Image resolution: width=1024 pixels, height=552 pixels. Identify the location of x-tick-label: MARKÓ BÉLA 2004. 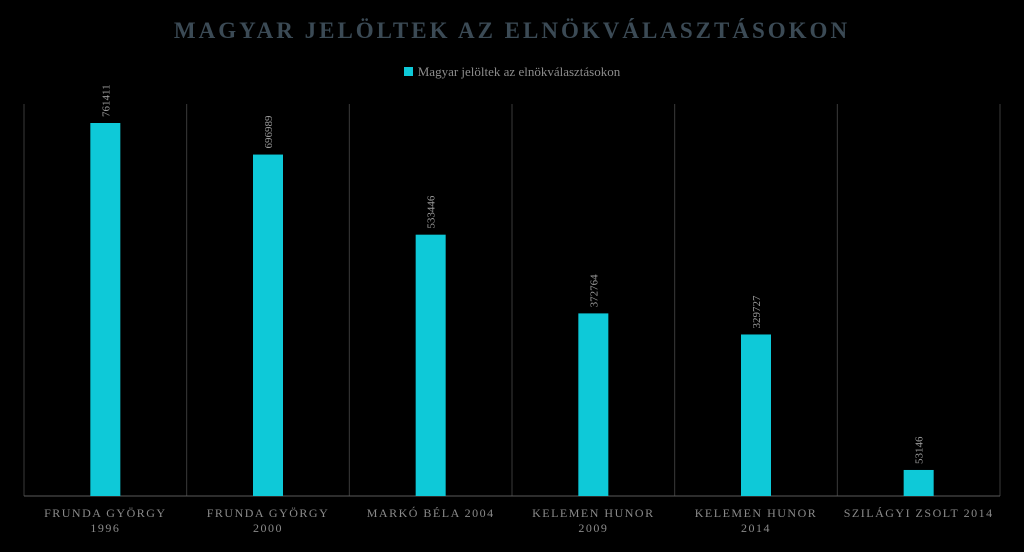
(431, 513).